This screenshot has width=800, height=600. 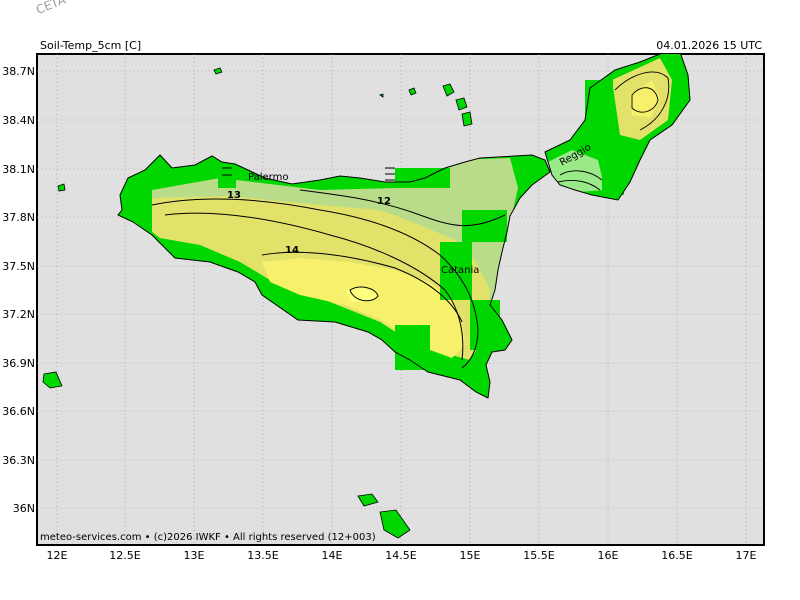 I want to click on lon-label: 16.5E, so click(x=676, y=555).